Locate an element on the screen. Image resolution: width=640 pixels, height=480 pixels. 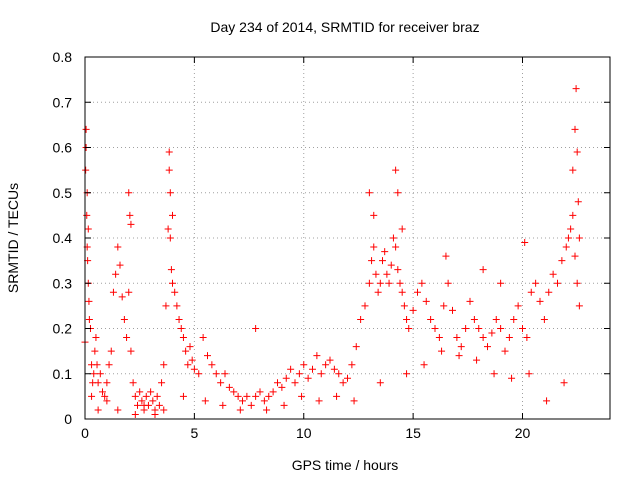
x-tick-label: 15 is located at coordinates (413, 433).